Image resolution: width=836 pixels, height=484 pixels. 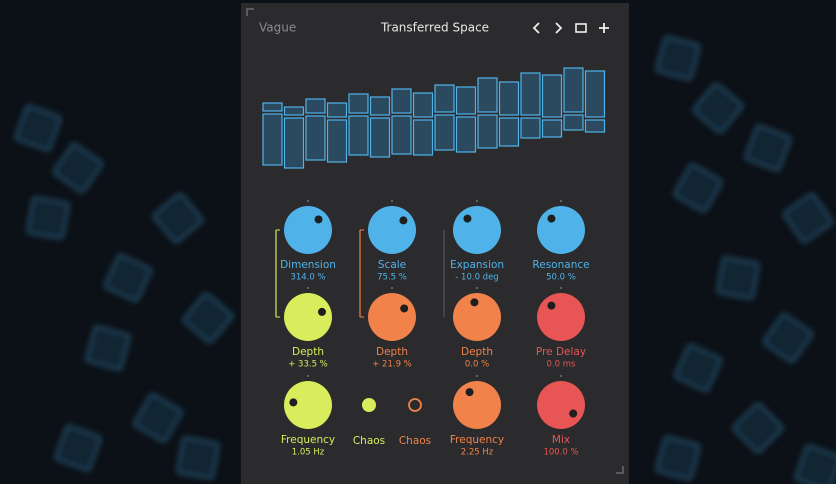 What do you see at coordinates (308, 365) in the screenshot?
I see `knob-value: + 33.5 %` at bounding box center [308, 365].